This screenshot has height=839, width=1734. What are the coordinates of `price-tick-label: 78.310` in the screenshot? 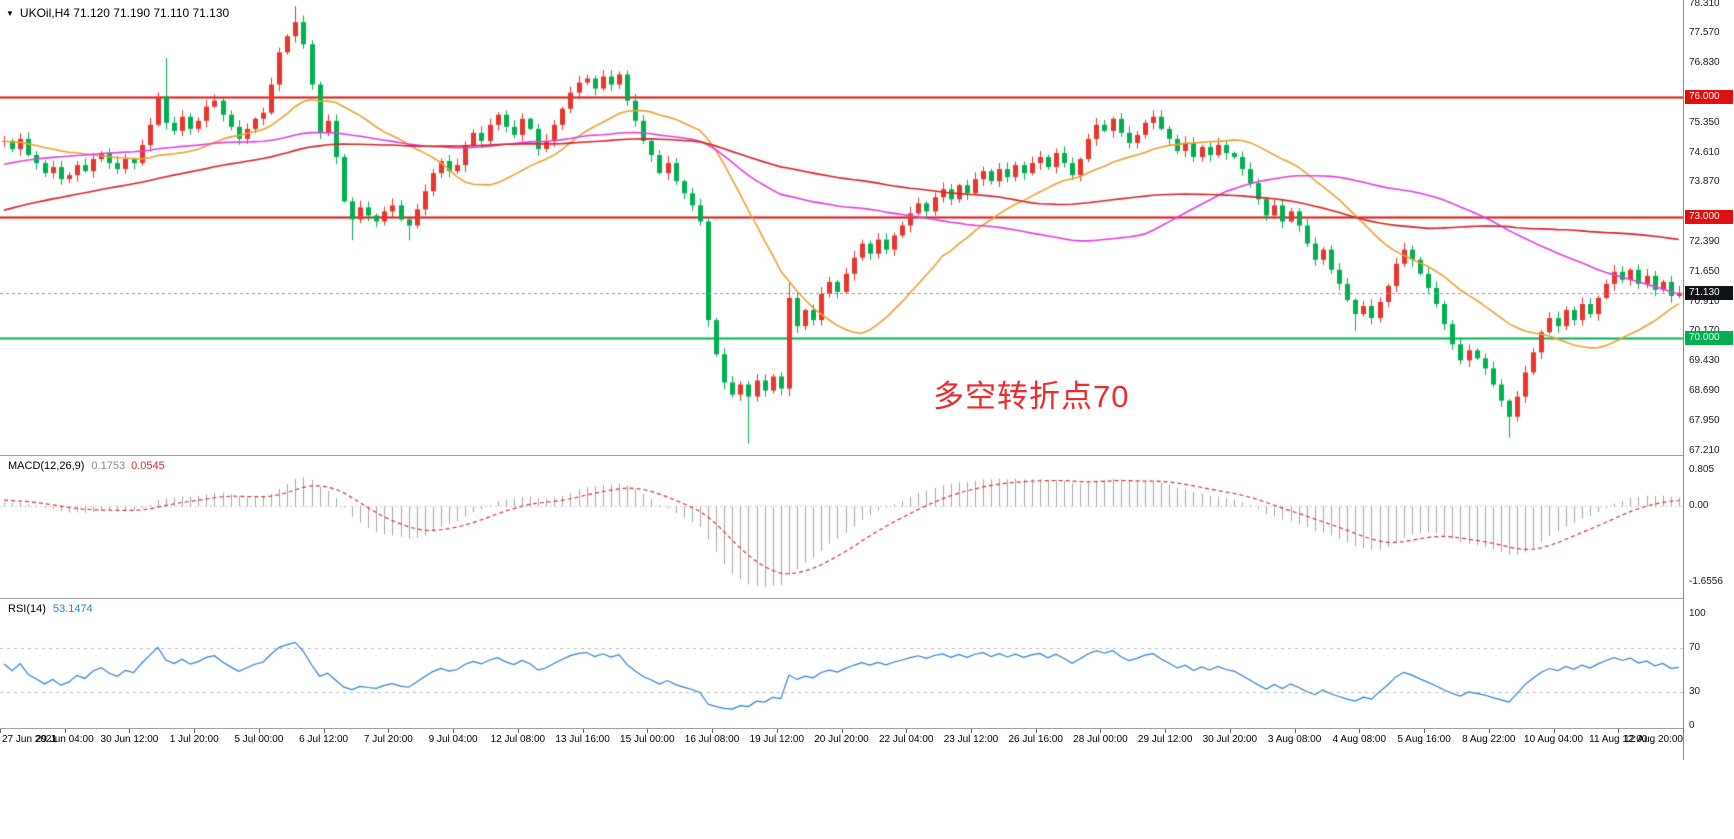 It's located at (1704, 4).